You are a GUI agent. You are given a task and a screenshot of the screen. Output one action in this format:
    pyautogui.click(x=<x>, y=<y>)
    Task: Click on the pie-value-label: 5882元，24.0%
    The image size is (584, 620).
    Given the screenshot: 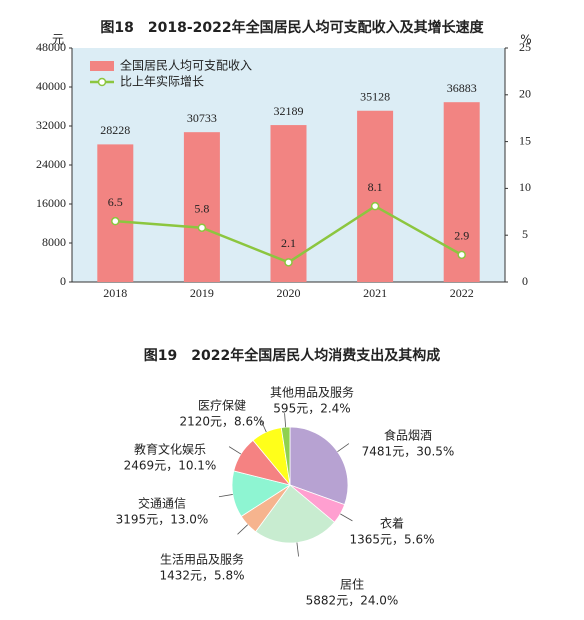 What is the action you would take?
    pyautogui.click(x=352, y=601)
    